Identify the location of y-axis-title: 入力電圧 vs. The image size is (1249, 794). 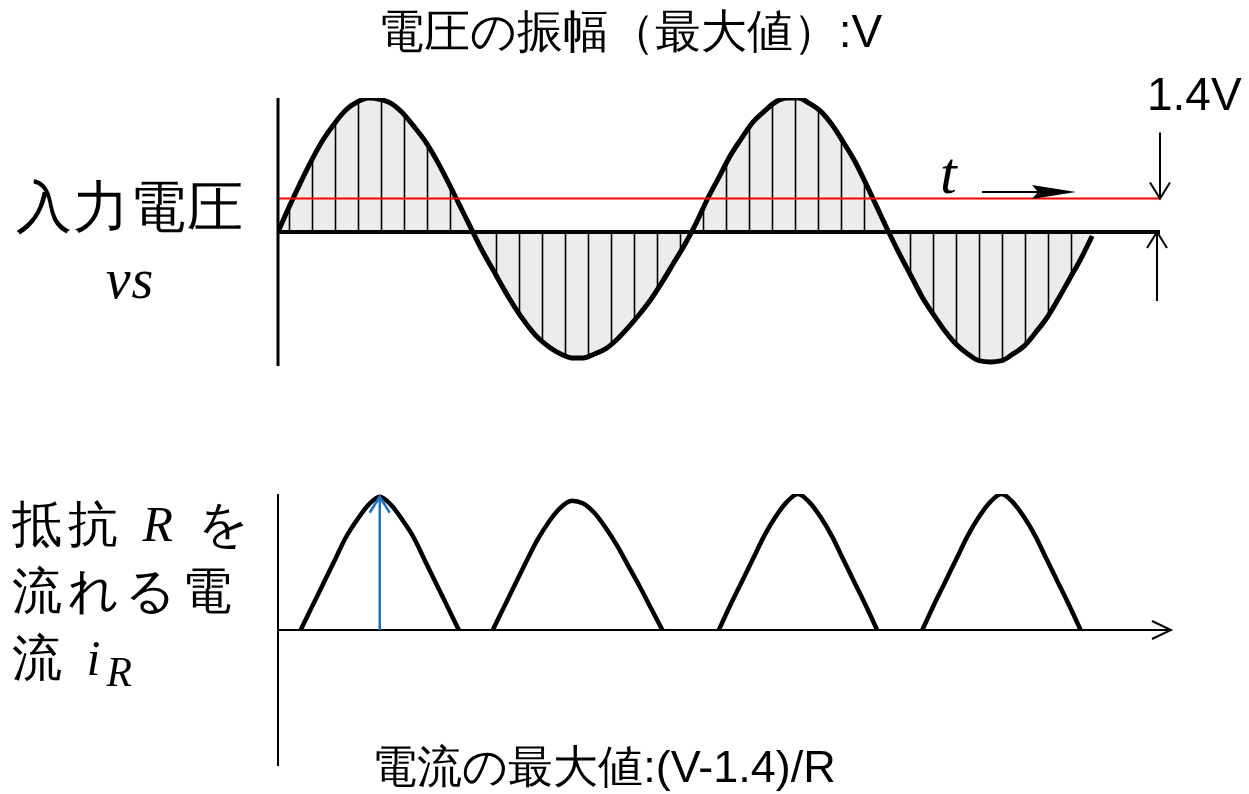
(130, 243).